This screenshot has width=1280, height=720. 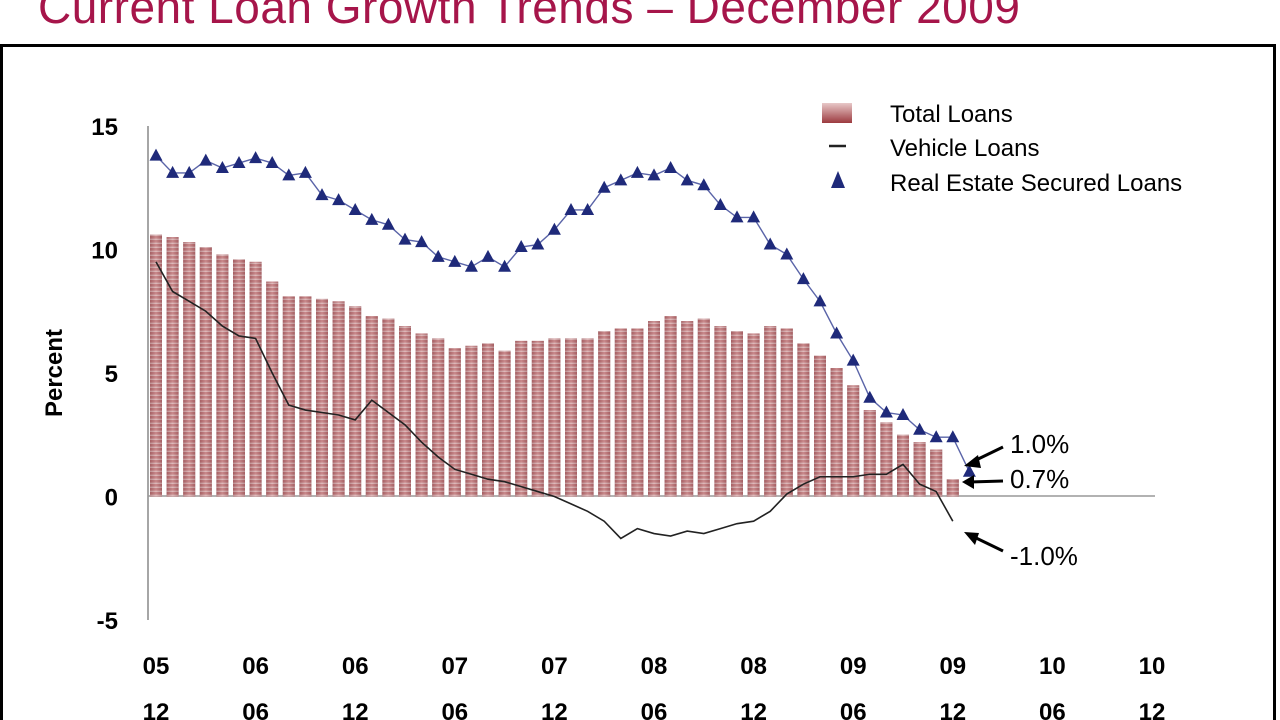 What do you see at coordinates (1044, 556) in the screenshot?
I see `annotation-label-3: -1.0%` at bounding box center [1044, 556].